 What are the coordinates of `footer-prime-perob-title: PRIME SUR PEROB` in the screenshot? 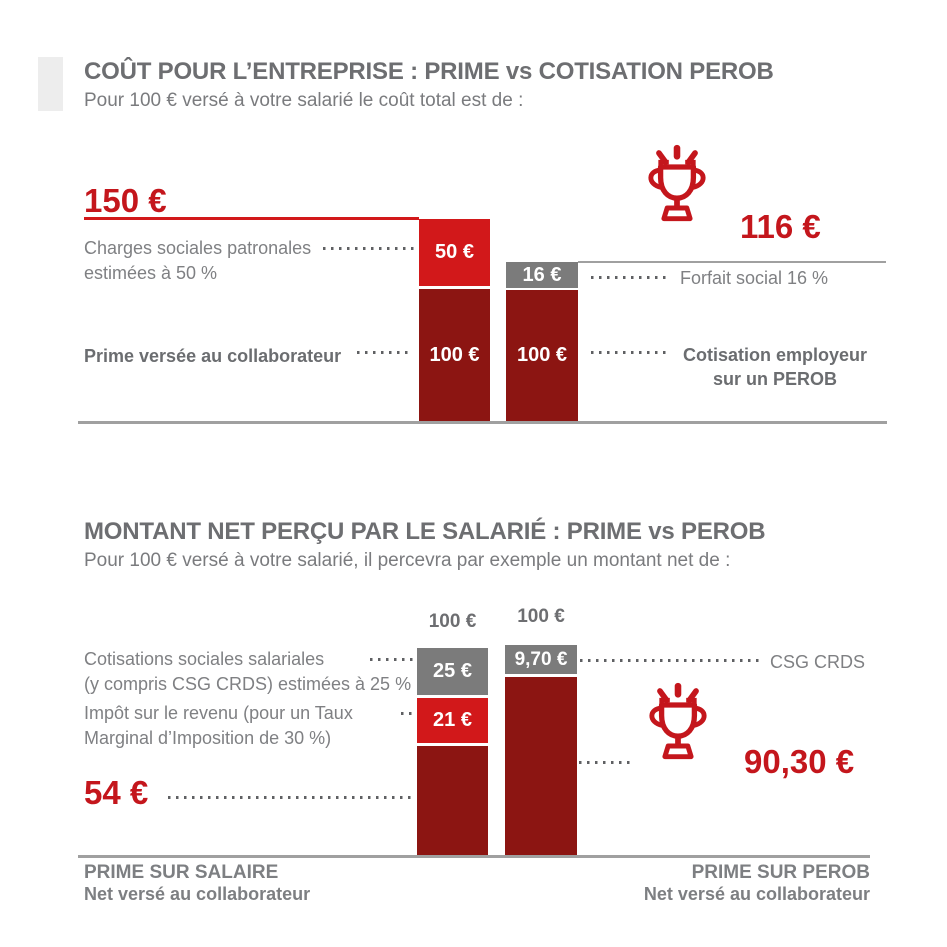 It's located at (780, 872).